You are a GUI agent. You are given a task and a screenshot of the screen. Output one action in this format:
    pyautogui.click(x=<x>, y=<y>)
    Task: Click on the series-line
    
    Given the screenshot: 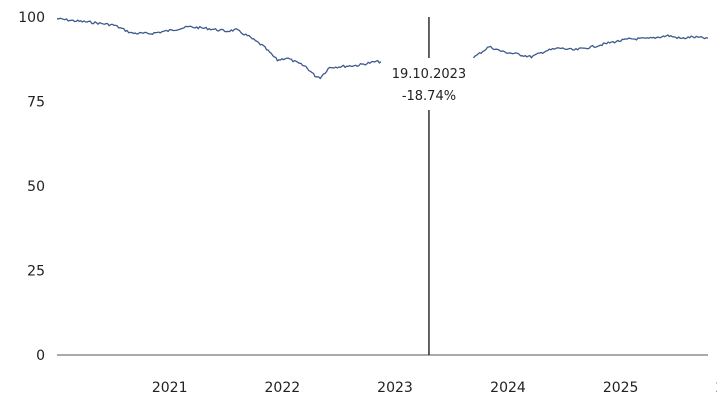 What is the action you would take?
    pyautogui.click(x=382, y=49)
    